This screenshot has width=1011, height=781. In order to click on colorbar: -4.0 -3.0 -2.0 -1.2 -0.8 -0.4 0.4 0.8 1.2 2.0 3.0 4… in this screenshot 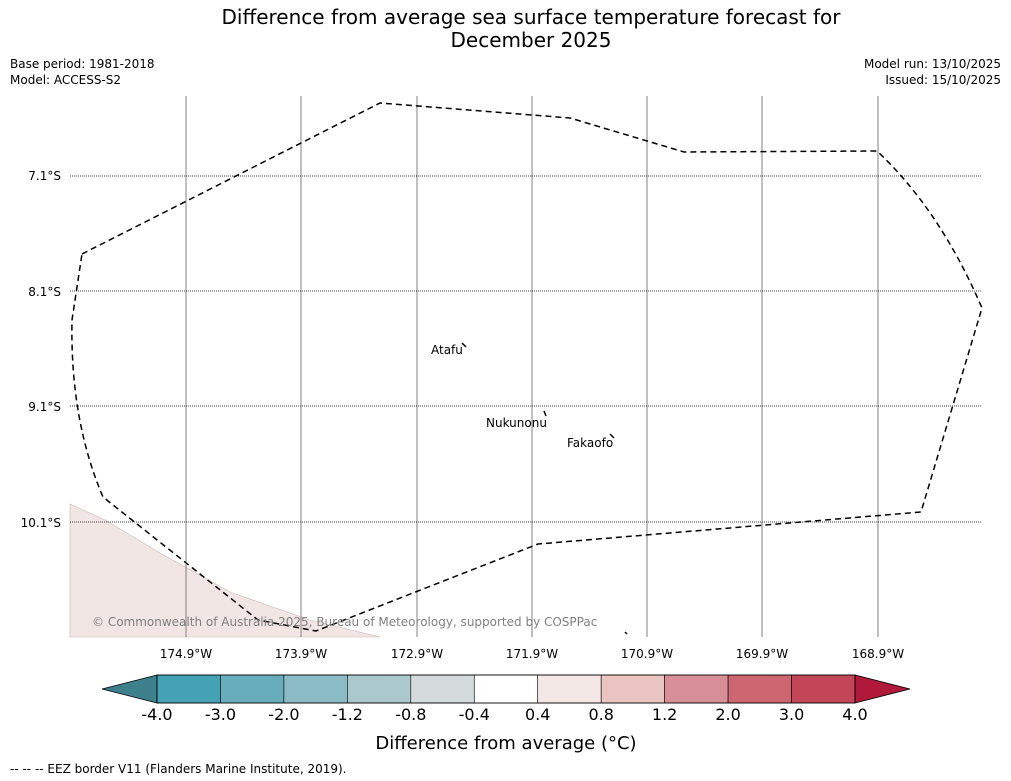, I will do `click(506, 714)`.